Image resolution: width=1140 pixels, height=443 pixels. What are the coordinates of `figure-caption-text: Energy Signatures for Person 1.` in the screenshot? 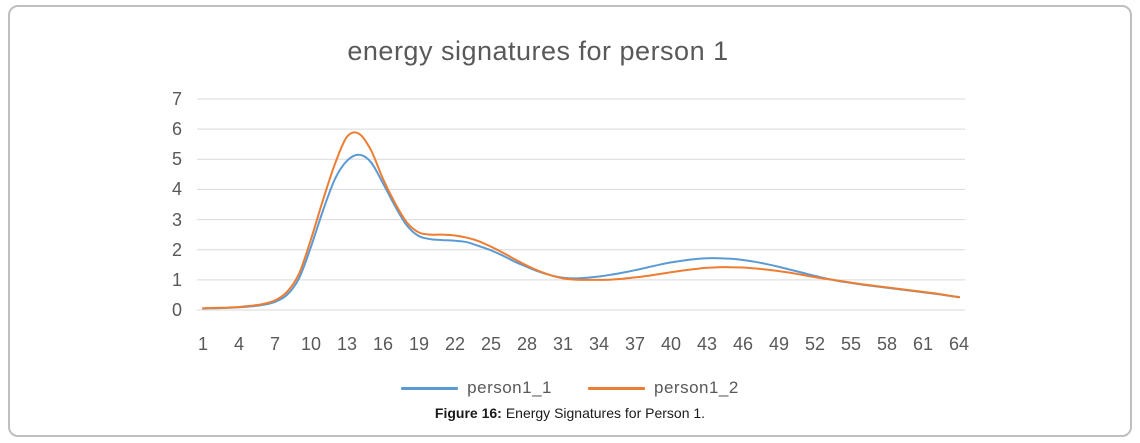 It's located at (605, 413).